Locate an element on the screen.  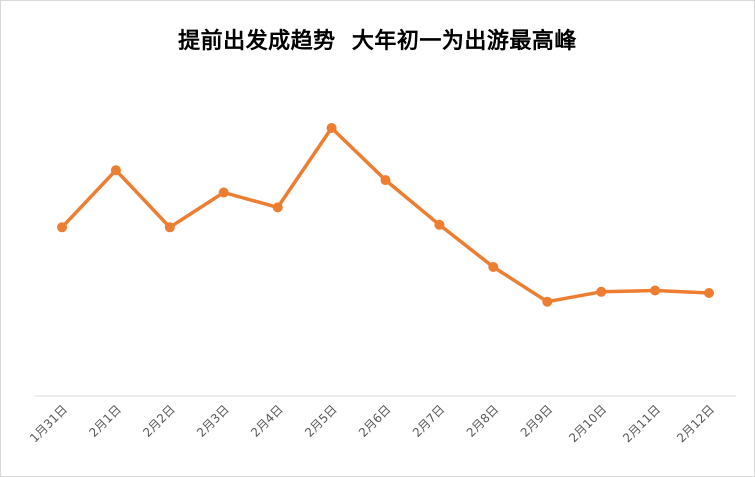
x-tick-label: 2月5日 is located at coordinates (321, 421).